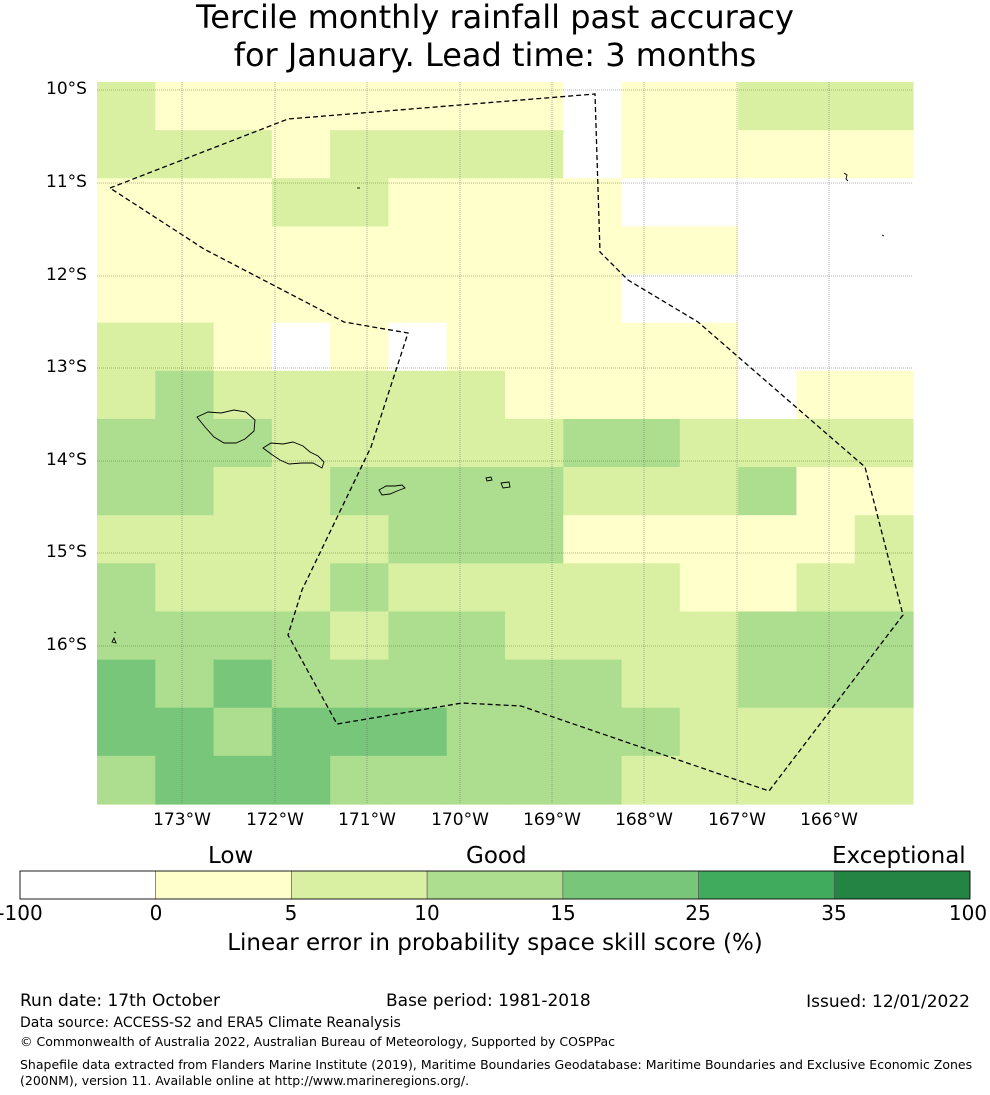 The image size is (990, 1095). Describe the element at coordinates (114, 640) in the screenshot. I see `wallis-islet` at that location.